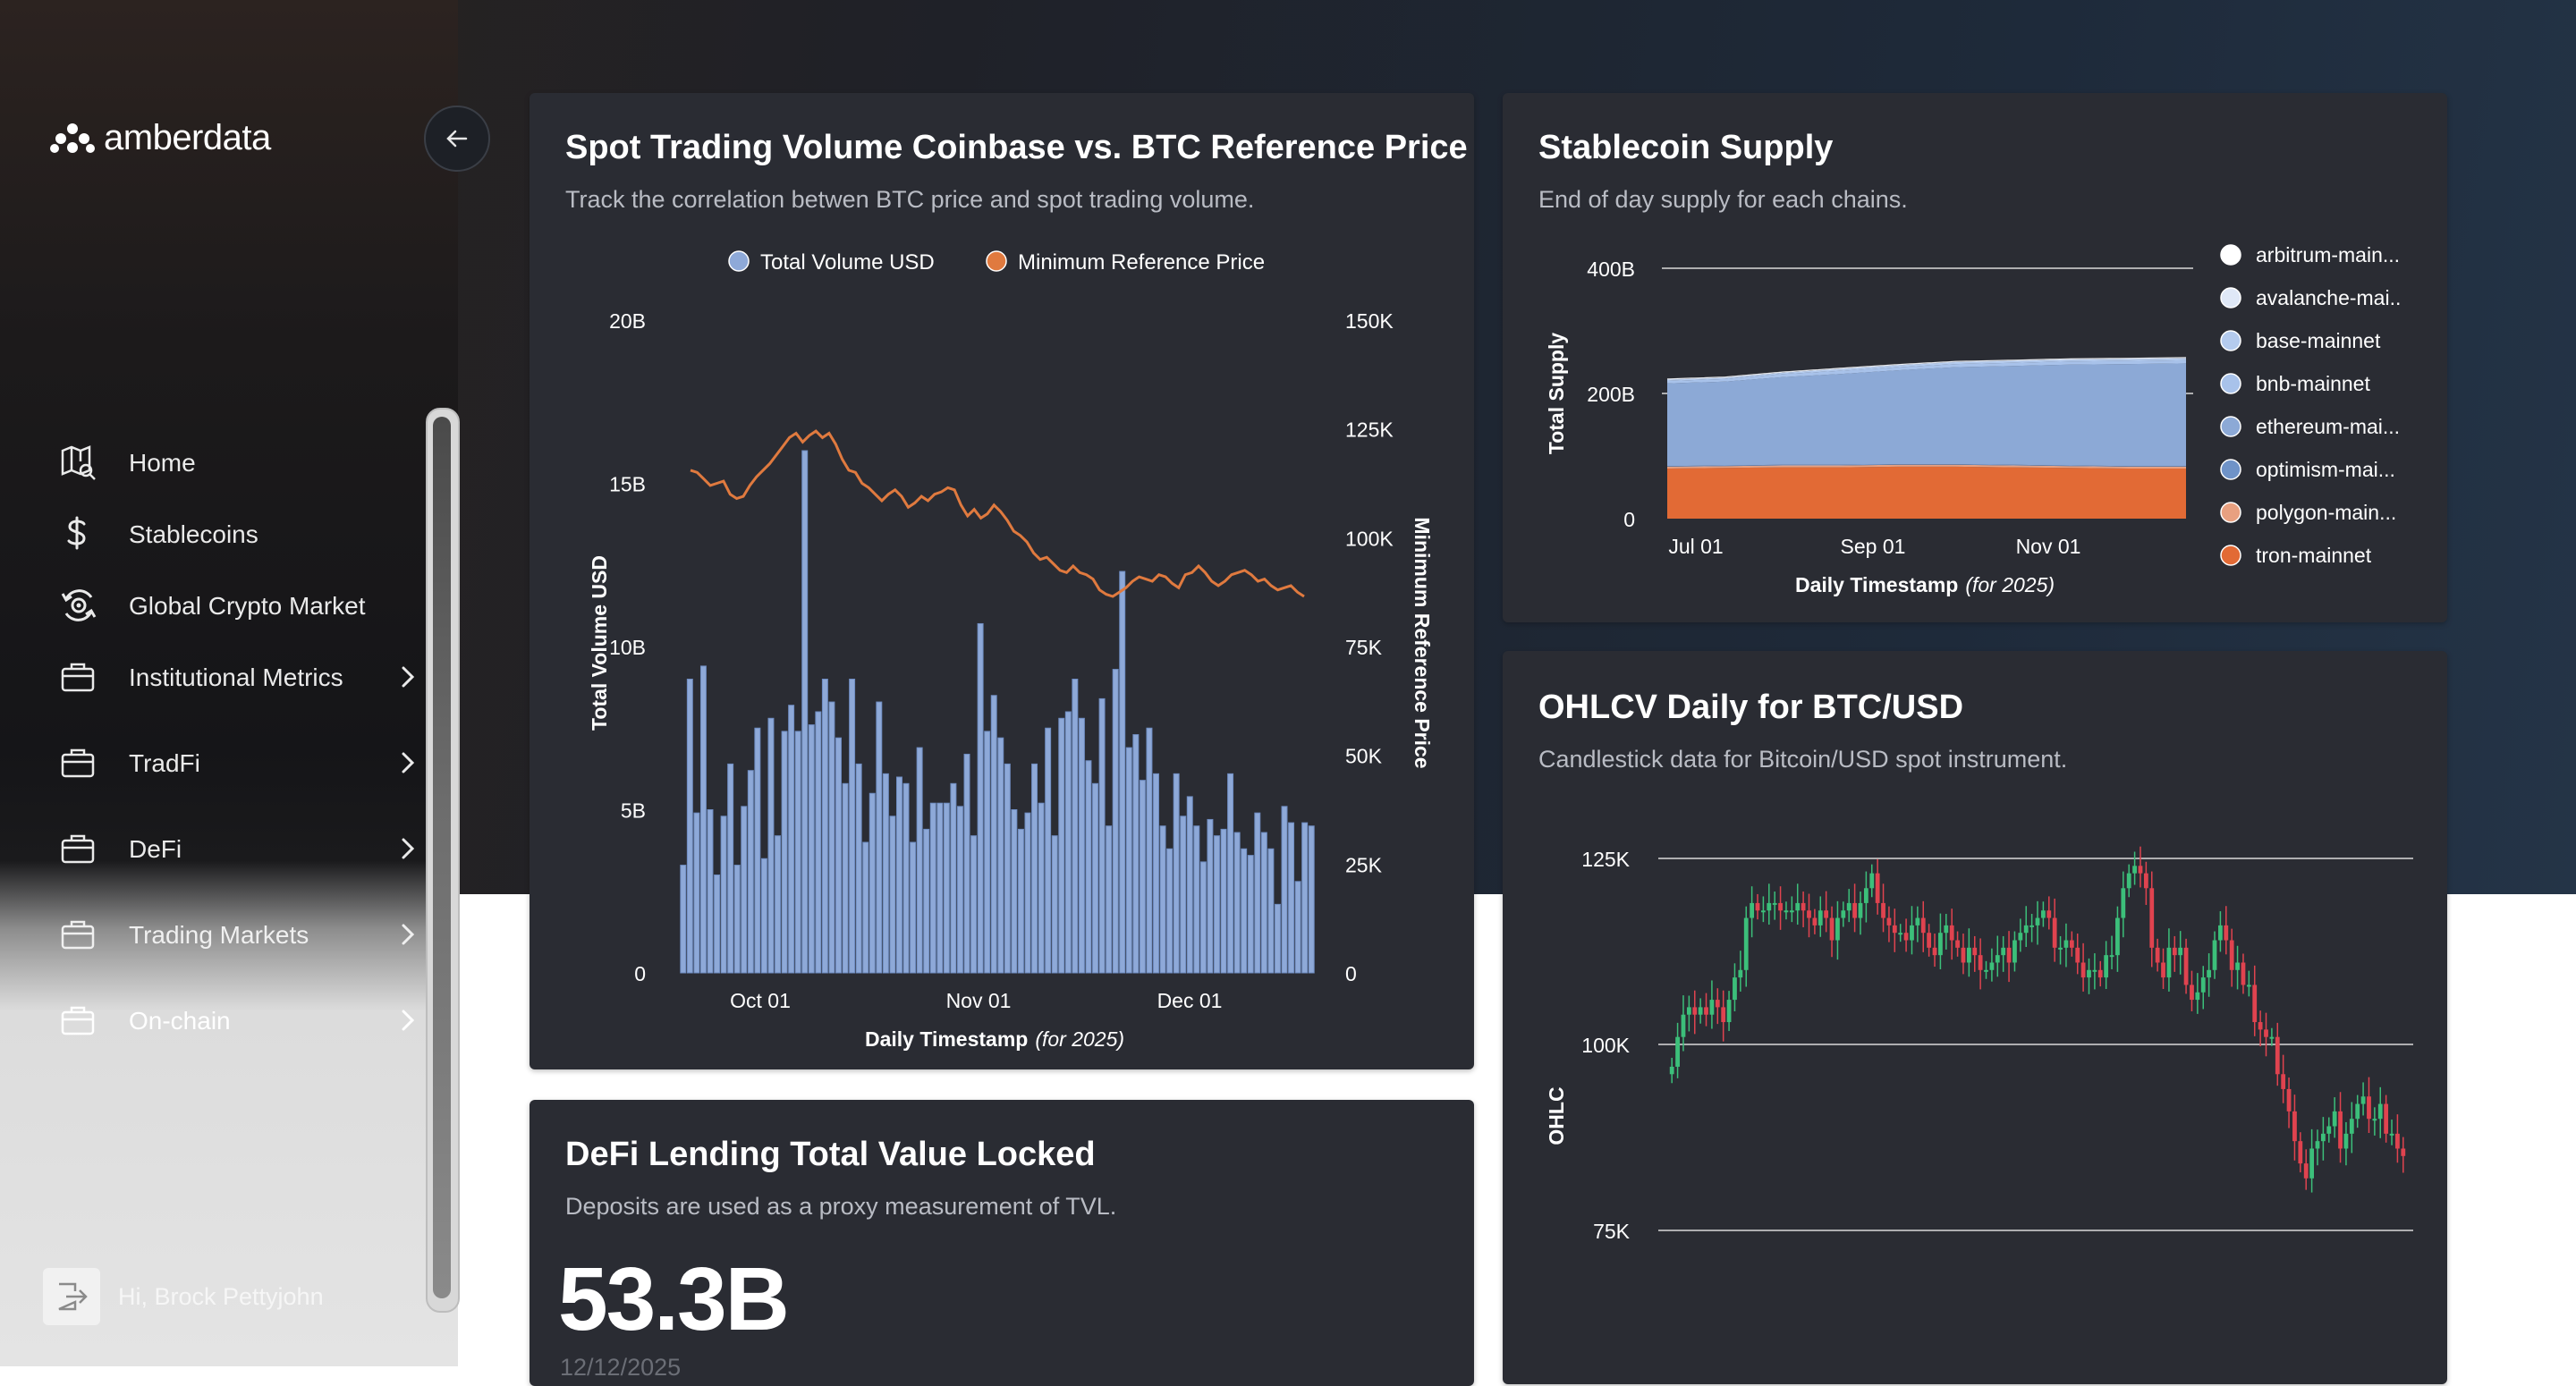 Image resolution: width=2576 pixels, height=1386 pixels. I want to click on sidebar-item-label: On-chain, so click(180, 1021).